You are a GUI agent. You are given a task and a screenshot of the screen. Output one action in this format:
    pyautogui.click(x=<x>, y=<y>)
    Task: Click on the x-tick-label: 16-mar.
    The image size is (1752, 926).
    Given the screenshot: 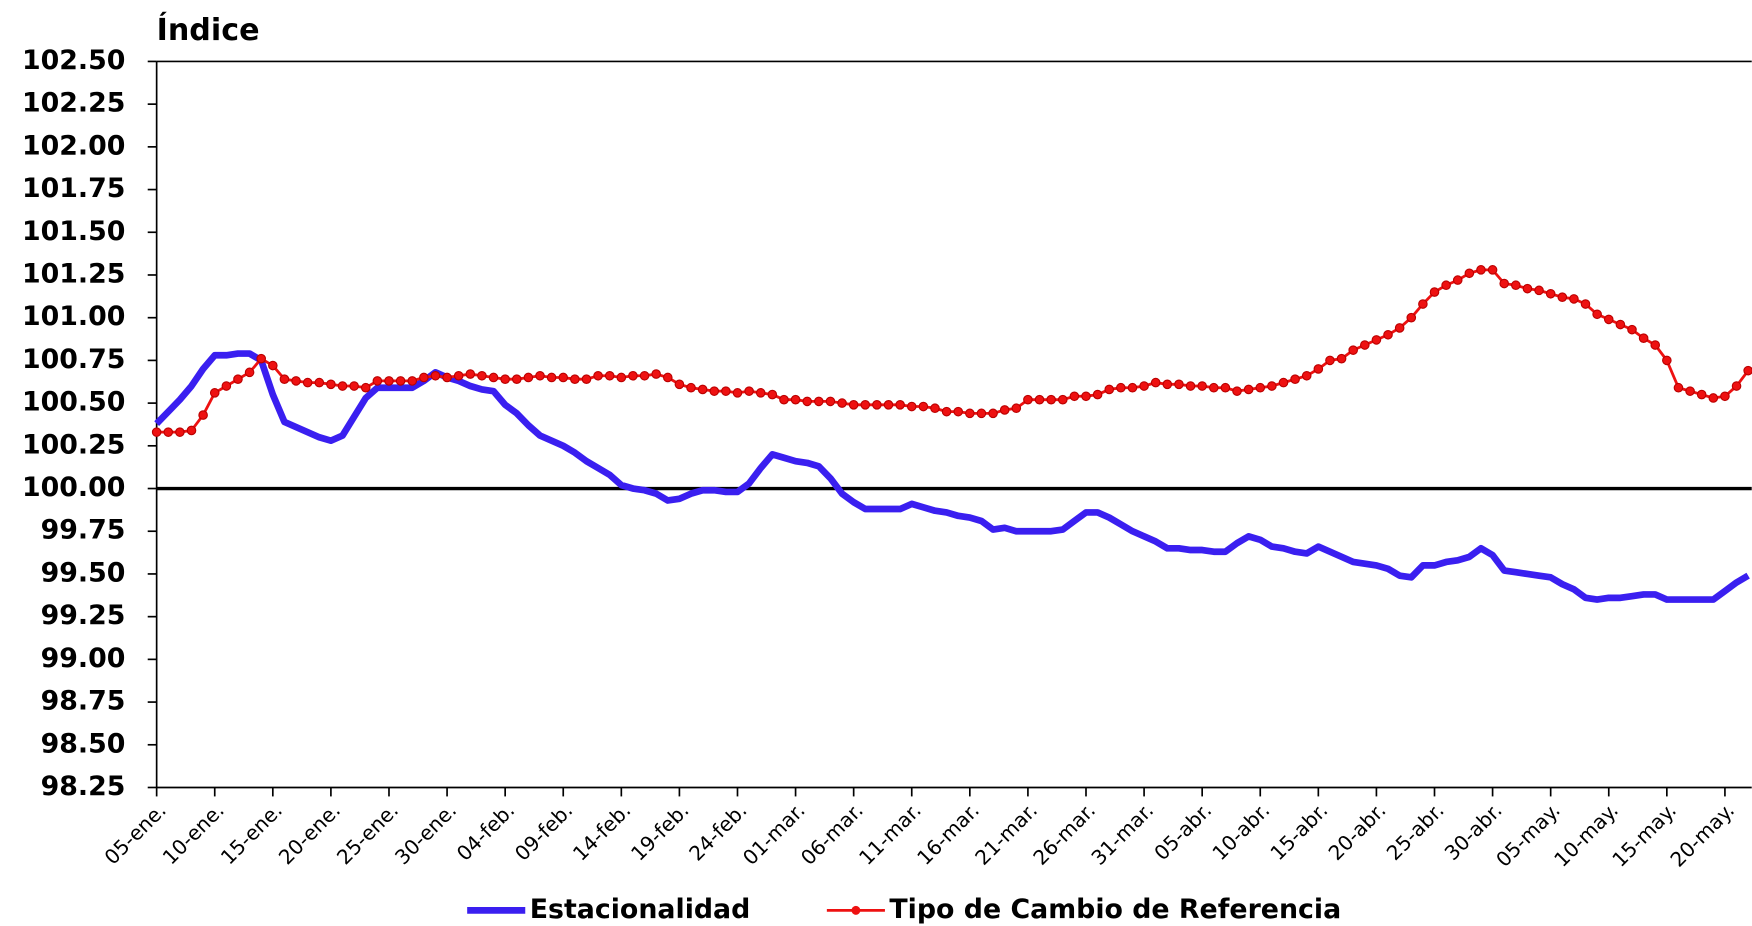 What is the action you would take?
    pyautogui.click(x=948, y=834)
    